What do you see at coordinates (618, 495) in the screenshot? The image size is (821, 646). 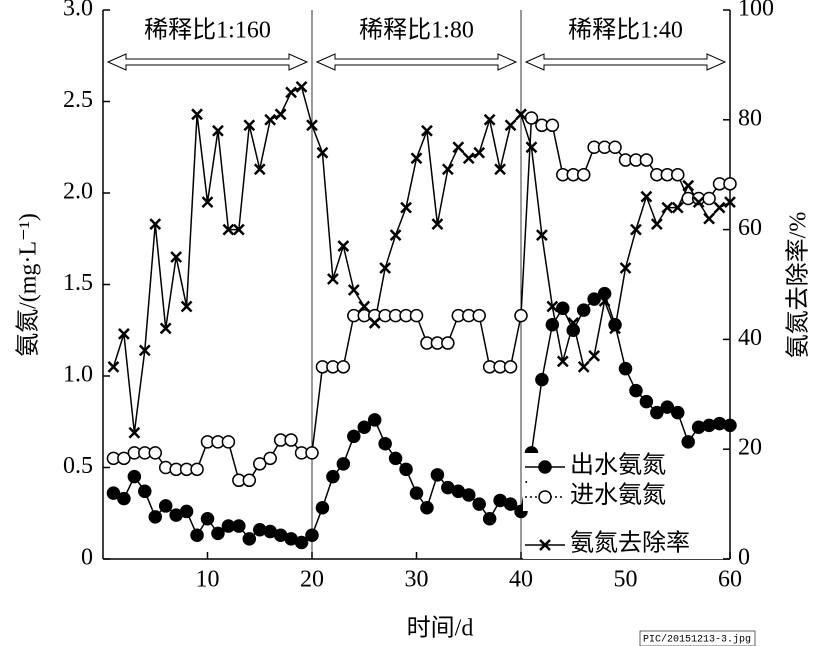 I see `legend-label: 进水氨氮` at bounding box center [618, 495].